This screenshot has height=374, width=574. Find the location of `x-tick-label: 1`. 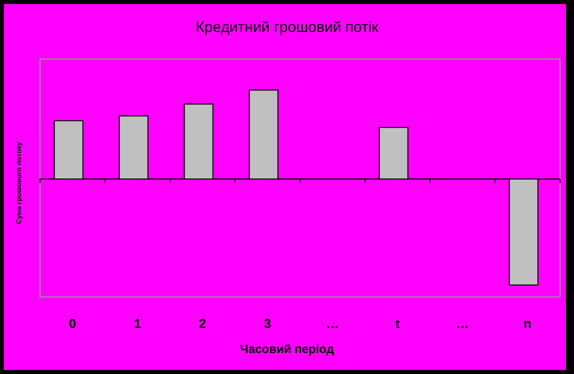

x-tick-label: 1 is located at coordinates (138, 323).